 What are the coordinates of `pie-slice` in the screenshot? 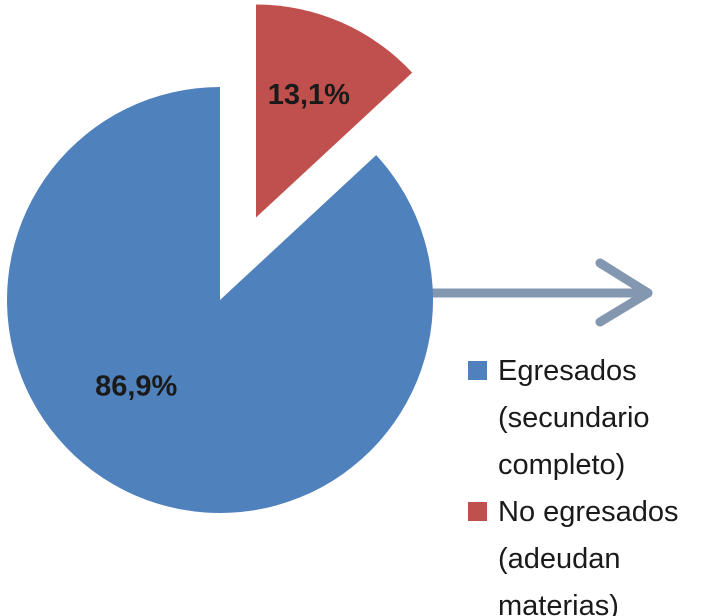 It's located at (334, 111).